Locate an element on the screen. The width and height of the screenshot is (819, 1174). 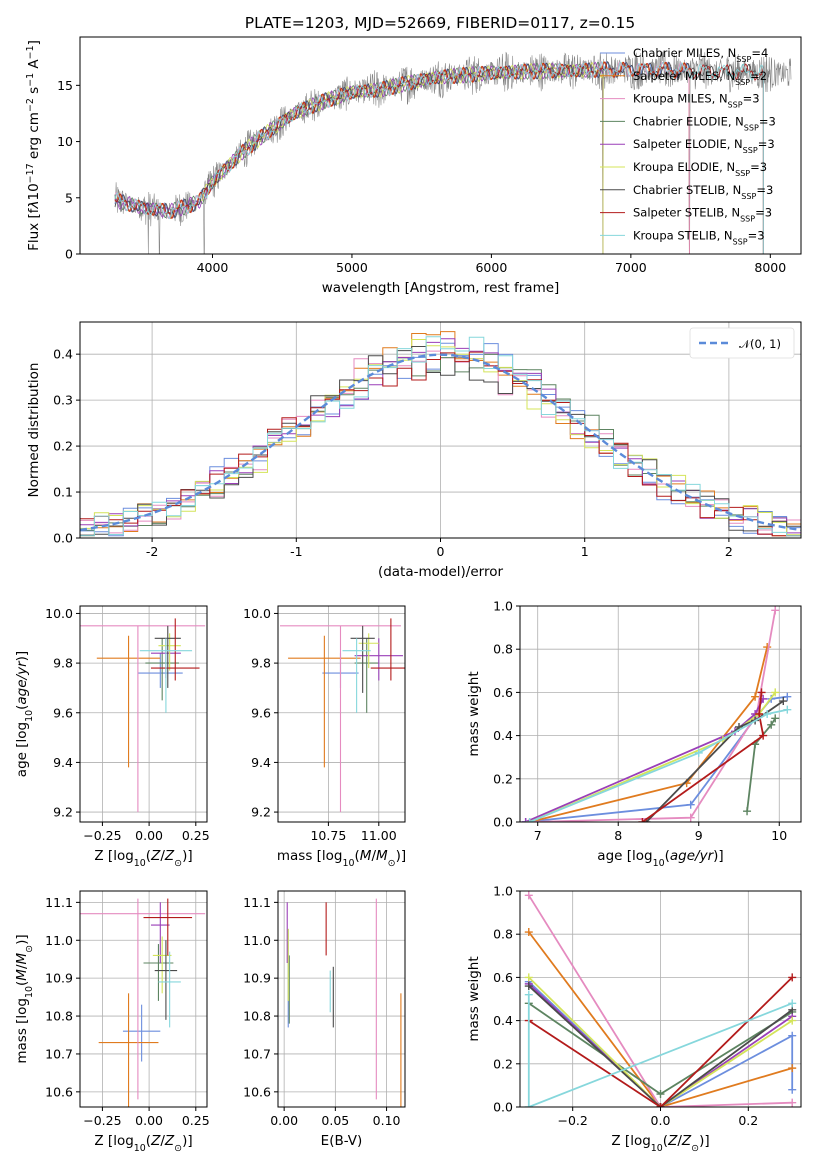
x-tick-label: 9 is located at coordinates (699, 835).